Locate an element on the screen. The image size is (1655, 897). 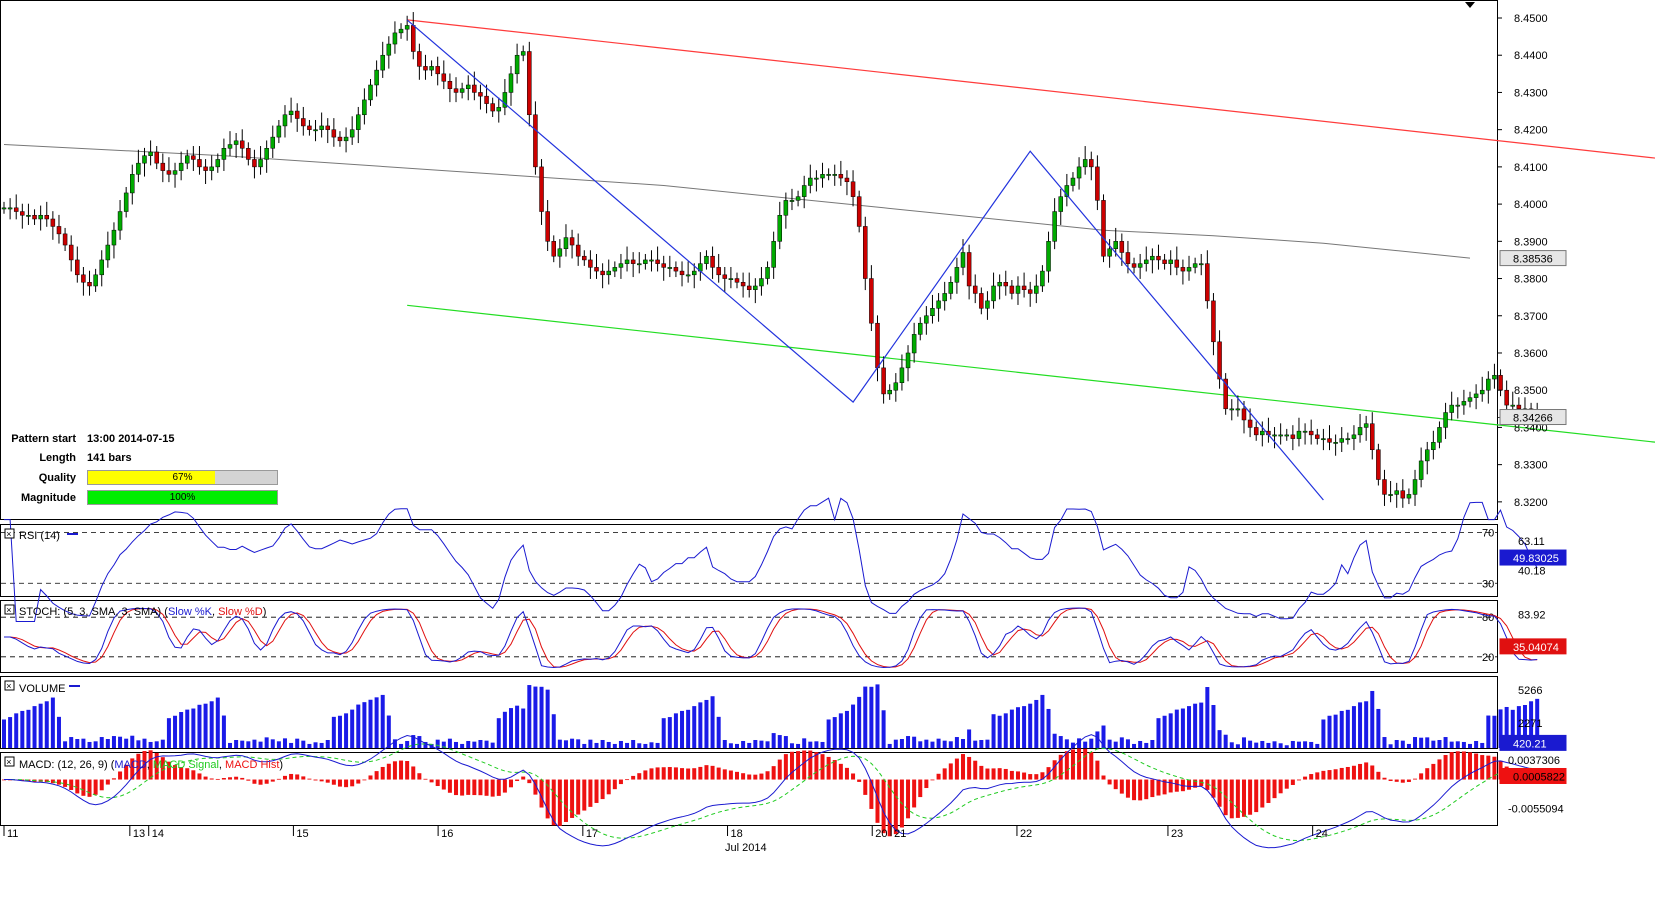
price-tick-label: 8.4300 is located at coordinates (1531, 93).